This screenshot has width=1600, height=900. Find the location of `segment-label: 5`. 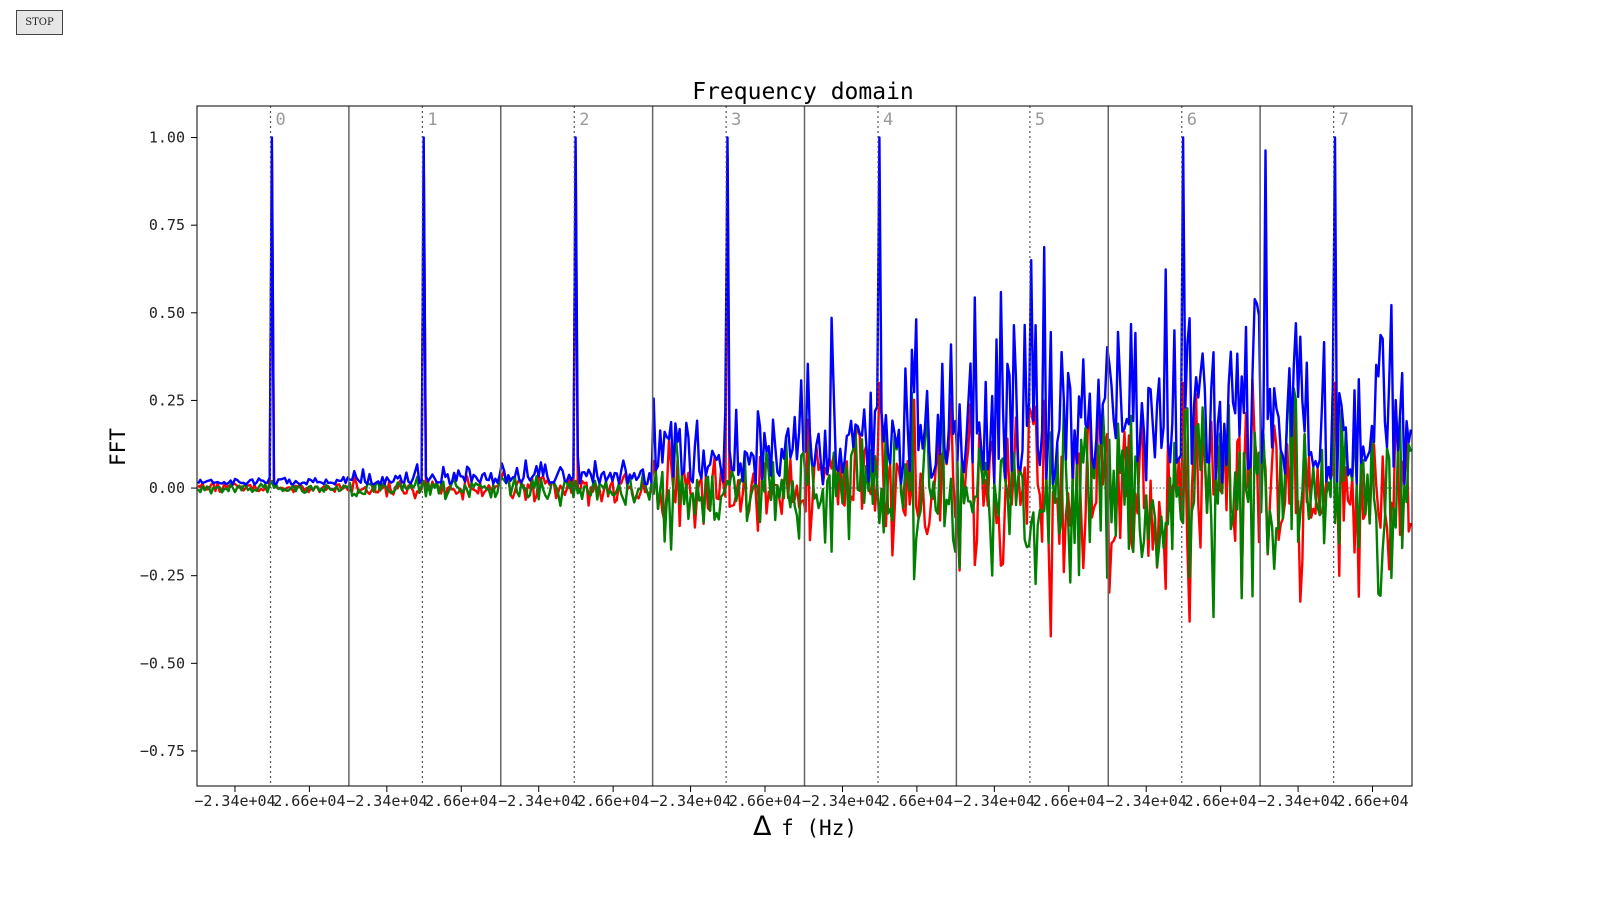

segment-label: 5 is located at coordinates (1040, 120).